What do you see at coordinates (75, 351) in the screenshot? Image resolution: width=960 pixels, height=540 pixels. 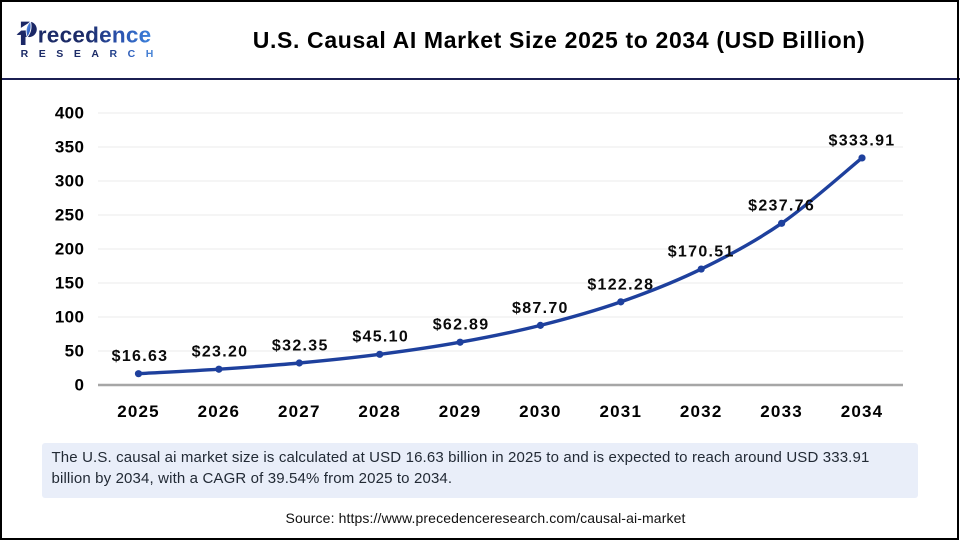 I see `svg-text: 50` at bounding box center [75, 351].